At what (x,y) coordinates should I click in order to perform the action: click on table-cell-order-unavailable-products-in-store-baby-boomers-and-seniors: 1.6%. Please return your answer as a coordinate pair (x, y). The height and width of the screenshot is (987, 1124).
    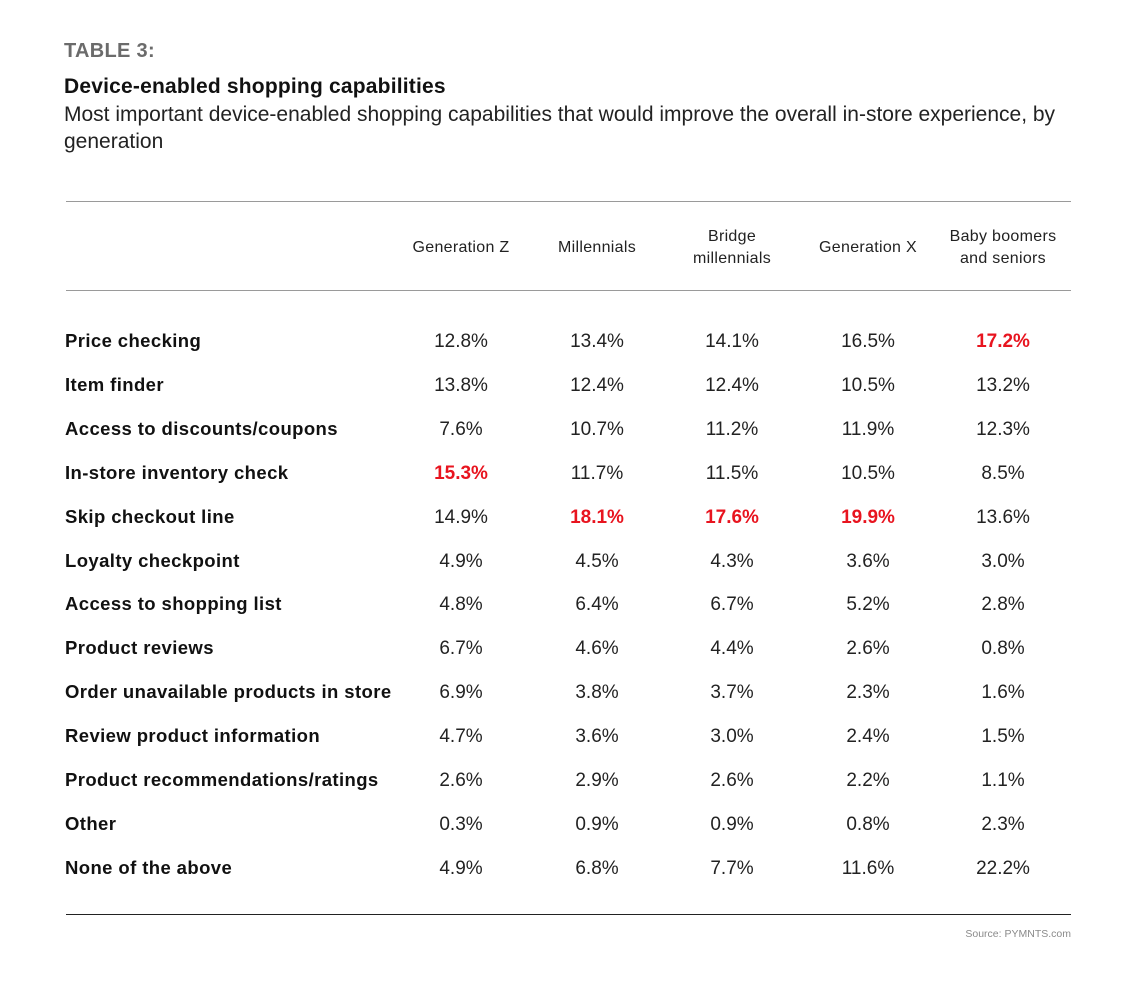
    Looking at the image, I should click on (1003, 692).